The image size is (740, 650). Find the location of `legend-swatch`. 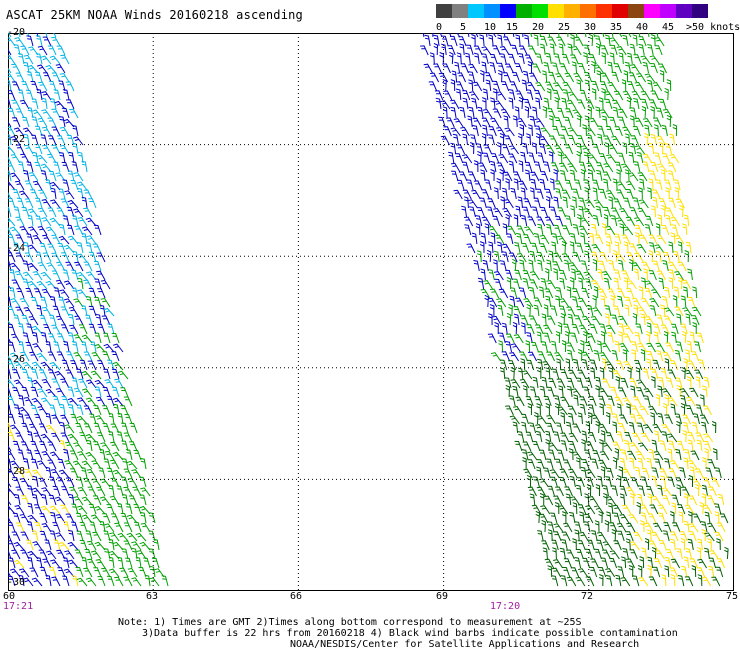

legend-swatch is located at coordinates (492, 11).